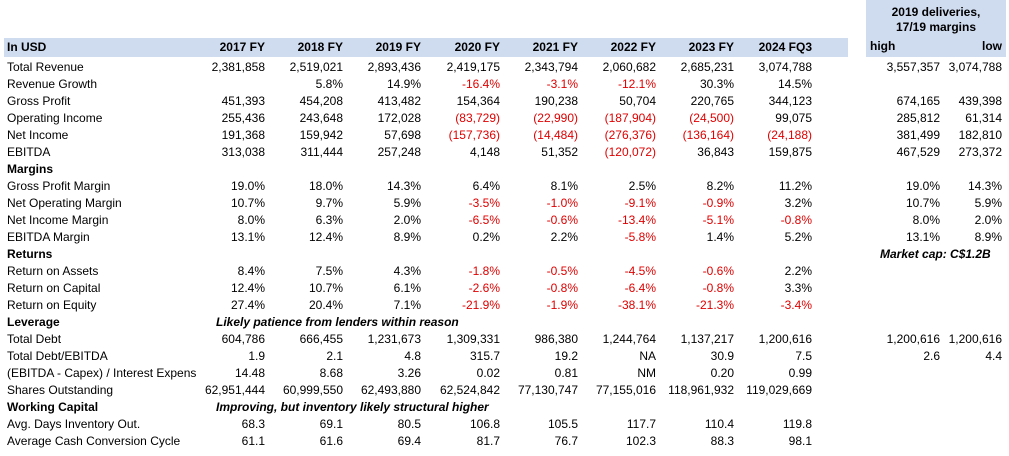  What do you see at coordinates (469, 390) in the screenshot?
I see `value-cell: 62,524,842` at bounding box center [469, 390].